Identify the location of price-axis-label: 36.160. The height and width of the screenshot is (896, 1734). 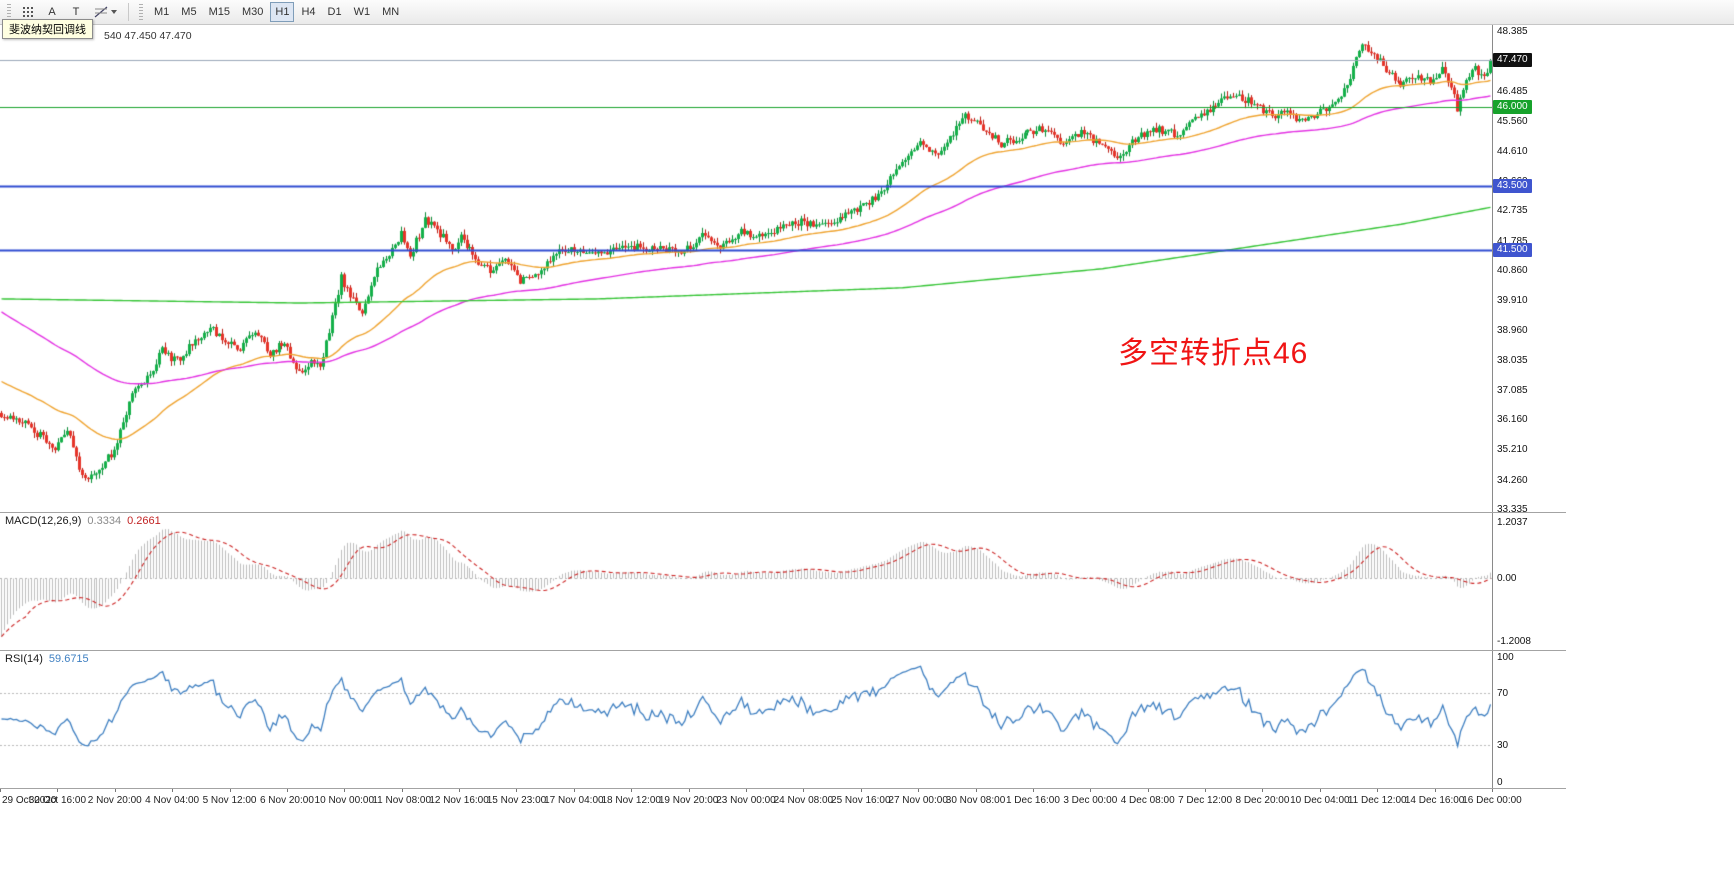
(1512, 420).